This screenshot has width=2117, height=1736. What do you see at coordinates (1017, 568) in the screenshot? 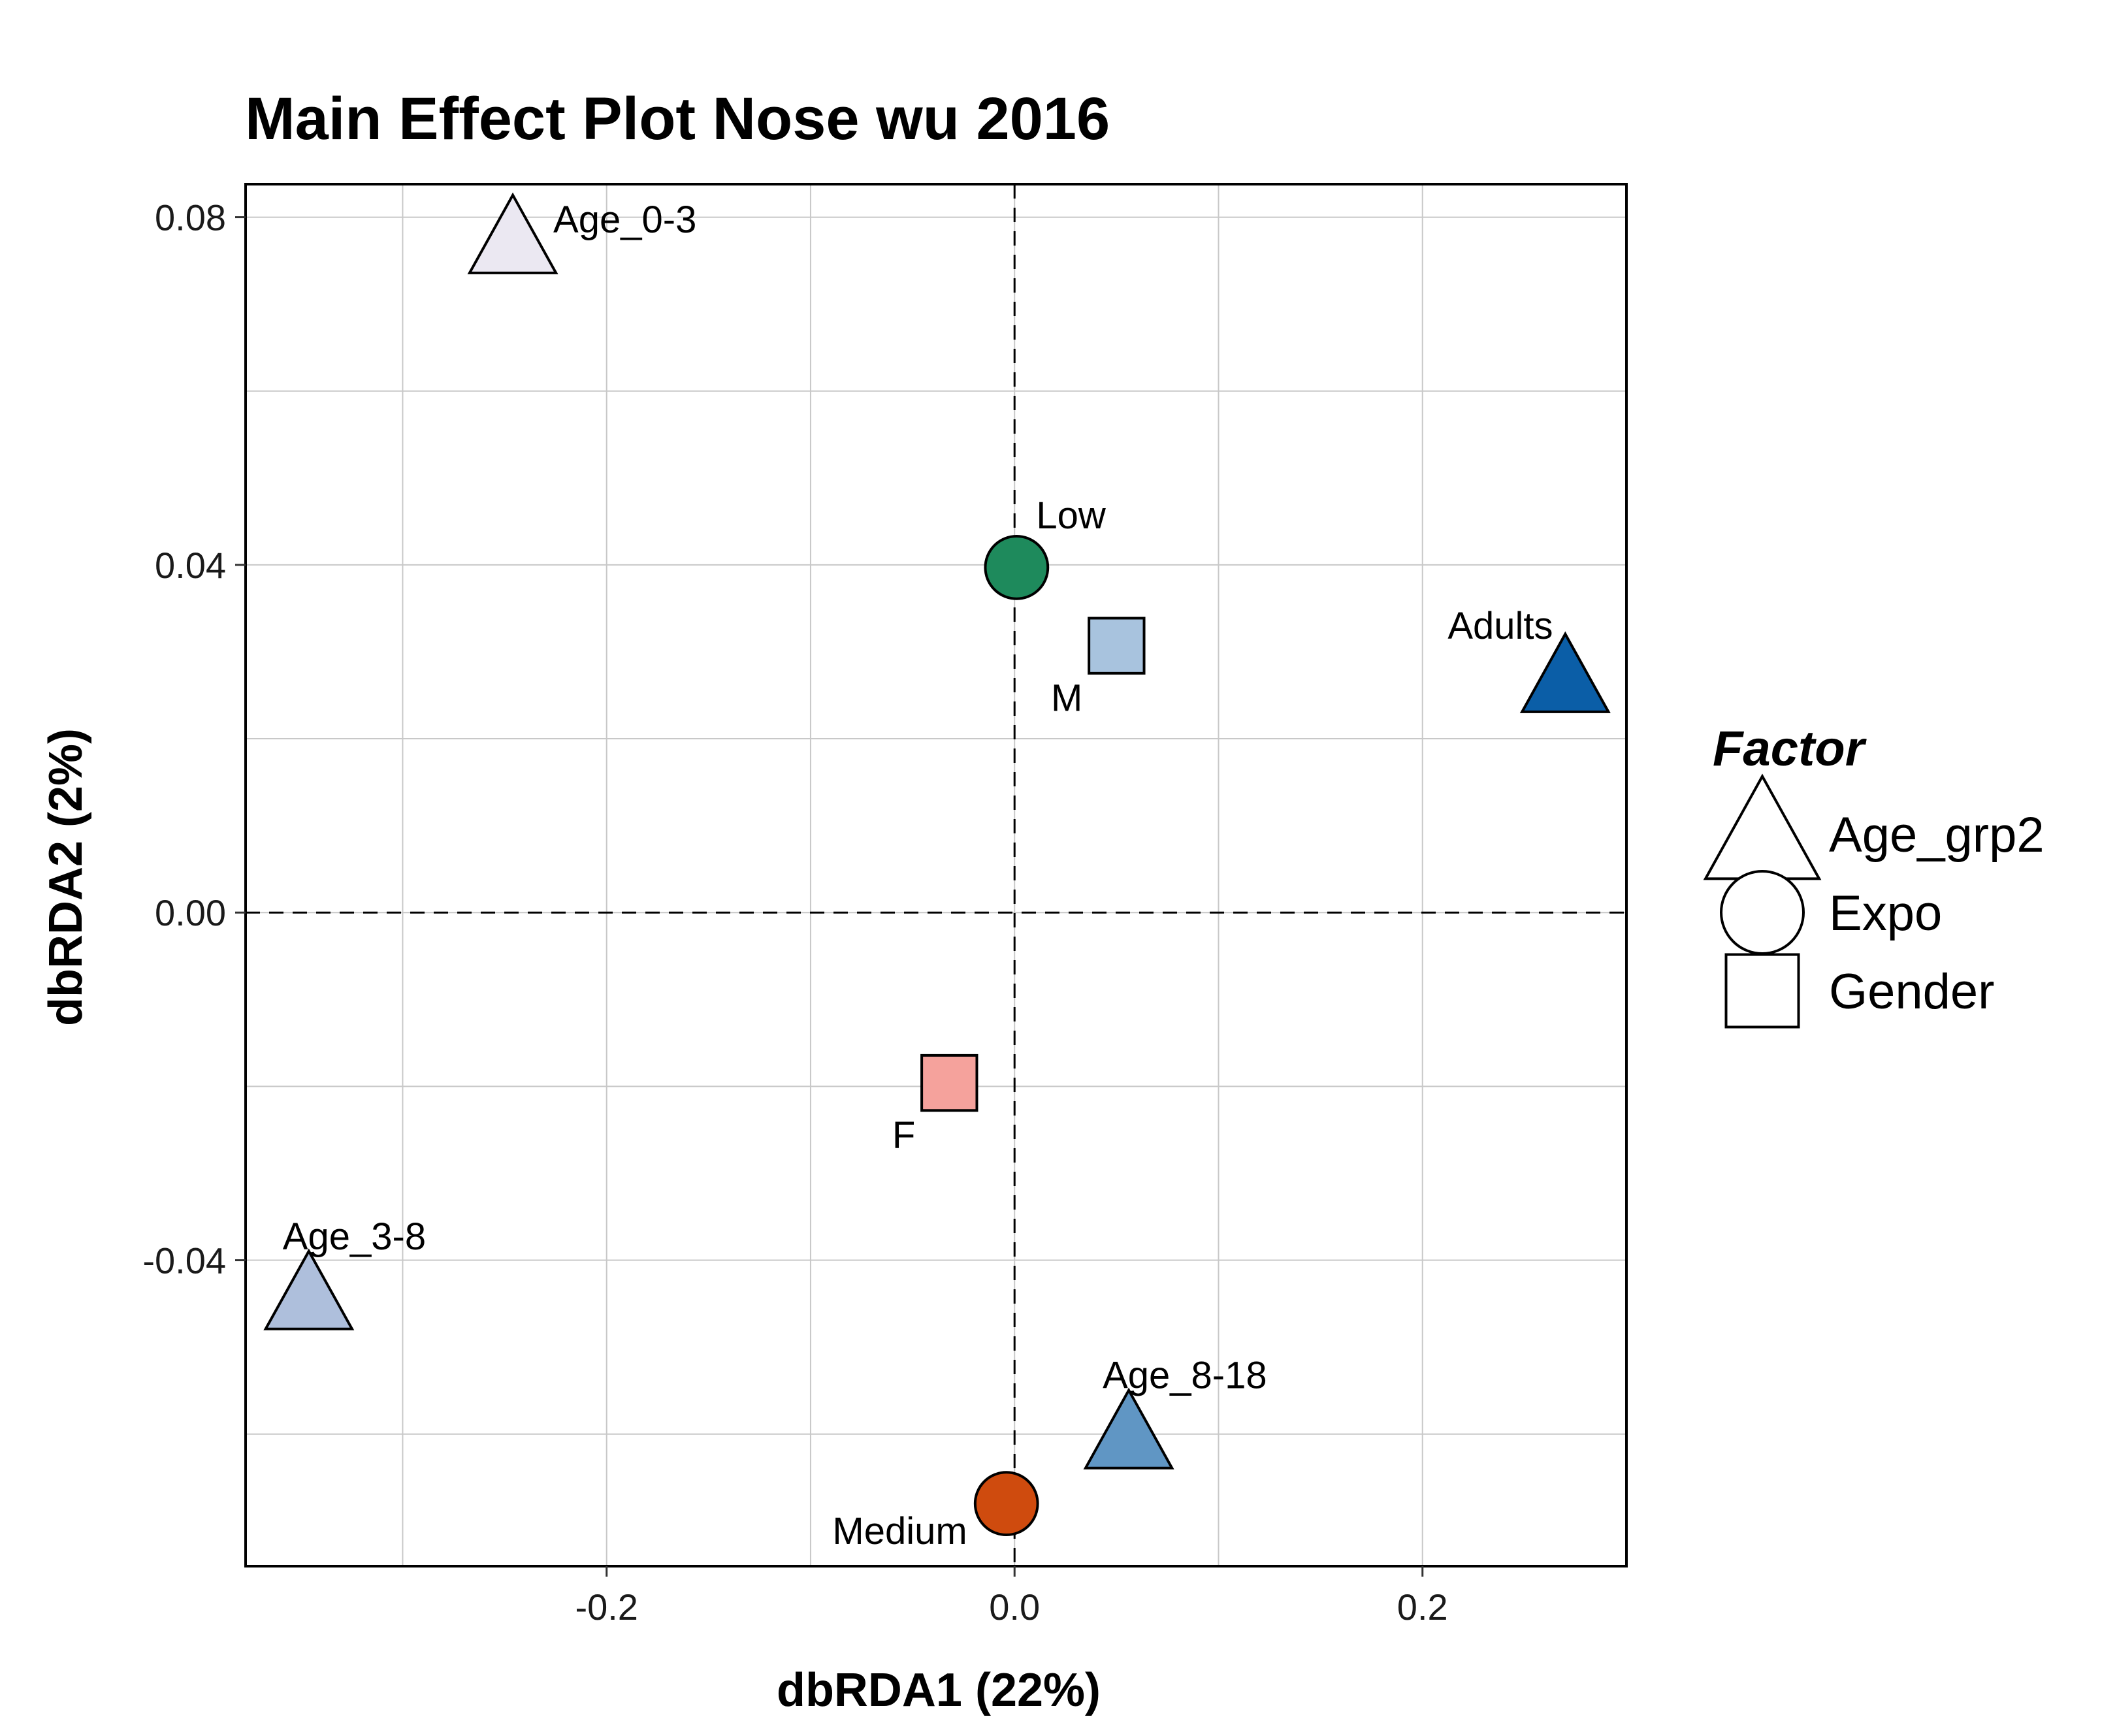
I see `point-circle-low` at bounding box center [1017, 568].